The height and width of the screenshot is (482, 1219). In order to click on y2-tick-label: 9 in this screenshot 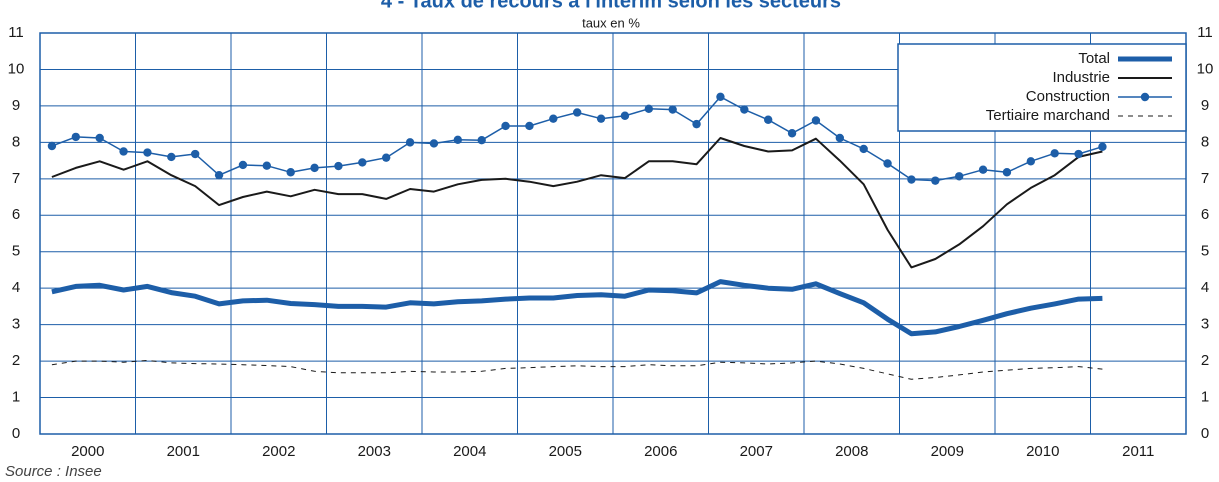, I will do `click(1205, 105)`.